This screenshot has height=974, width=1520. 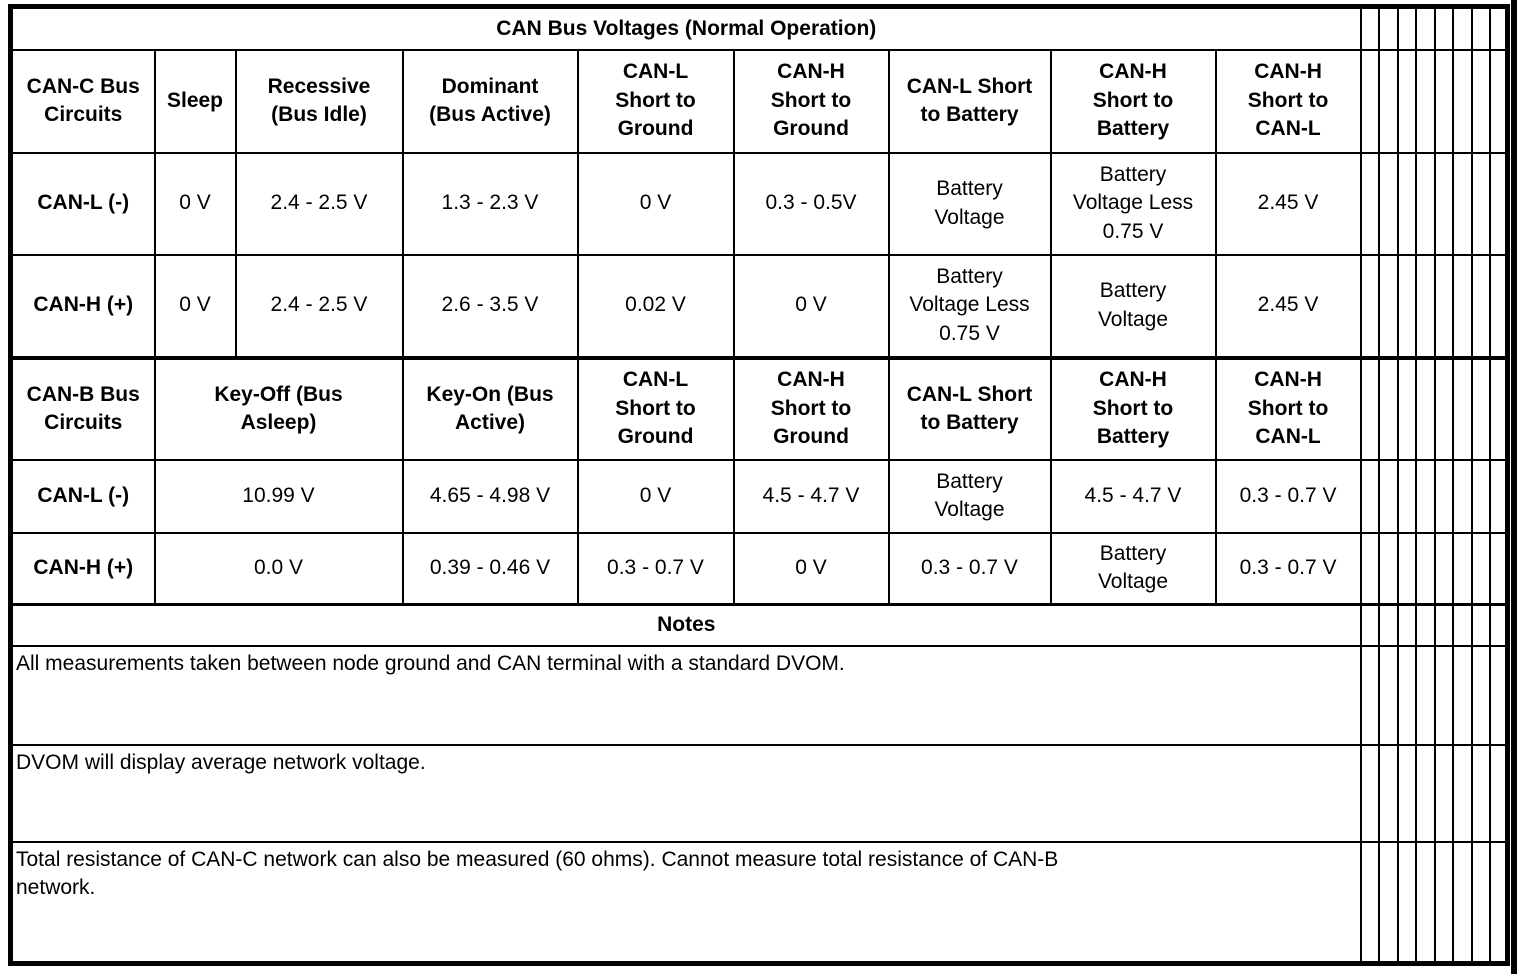 What do you see at coordinates (811, 203) in the screenshot?
I see `value-cell: 0.3 - 0.5V` at bounding box center [811, 203].